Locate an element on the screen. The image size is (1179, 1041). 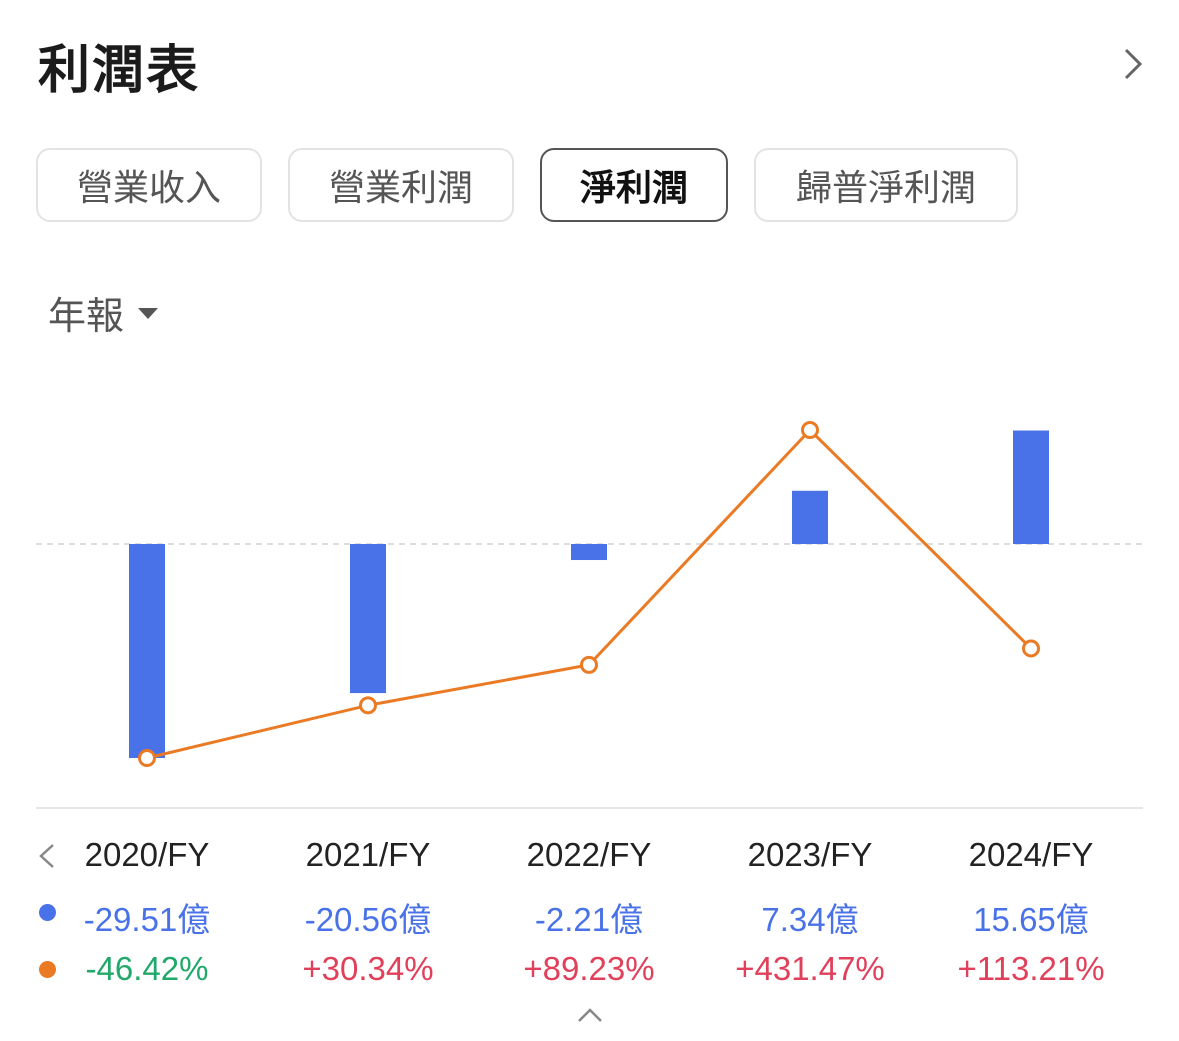
line-data-label: +89.23% is located at coordinates (589, 968).